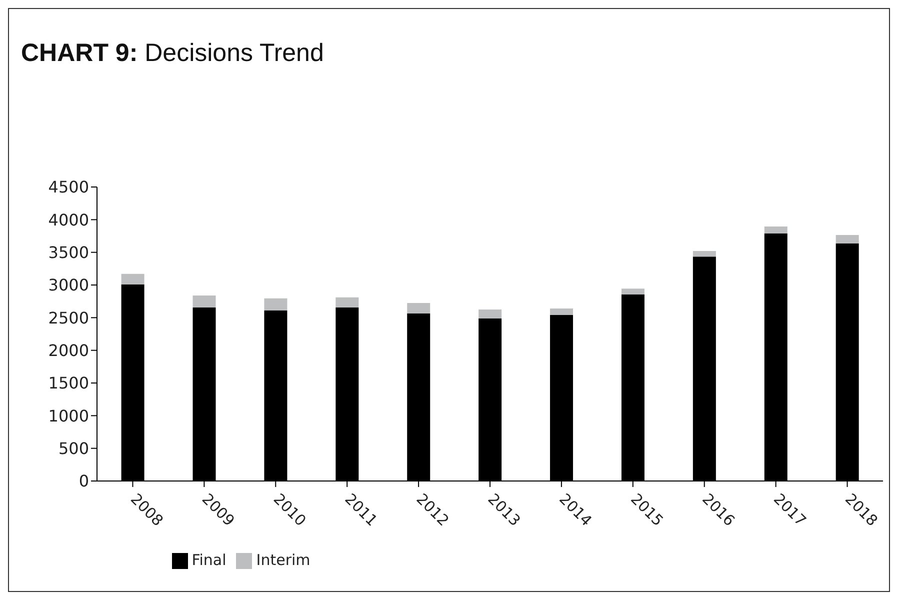  Describe the element at coordinates (73, 448) in the screenshot. I see `y-tick-label: 500` at that location.